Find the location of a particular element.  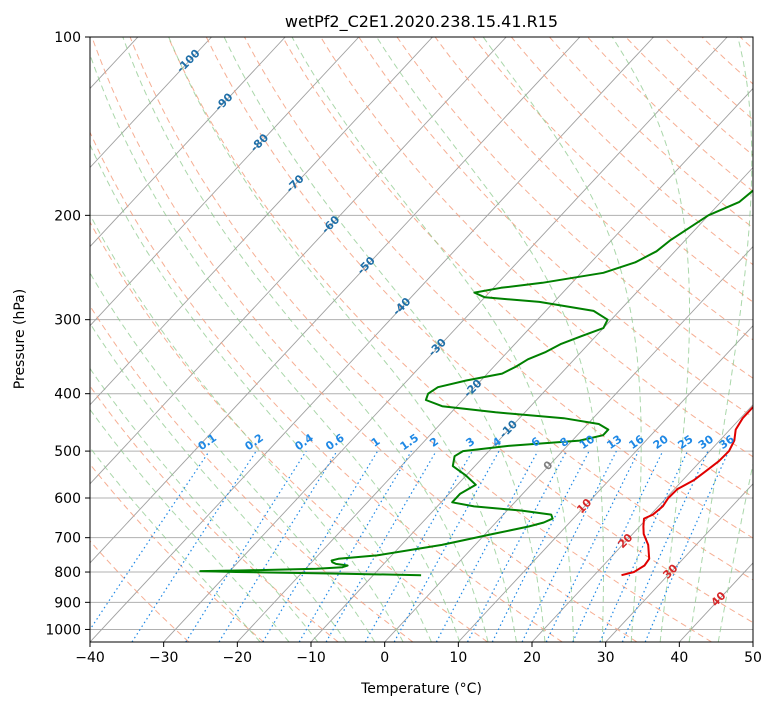

sounding-series-line is located at coordinates (687, 491).